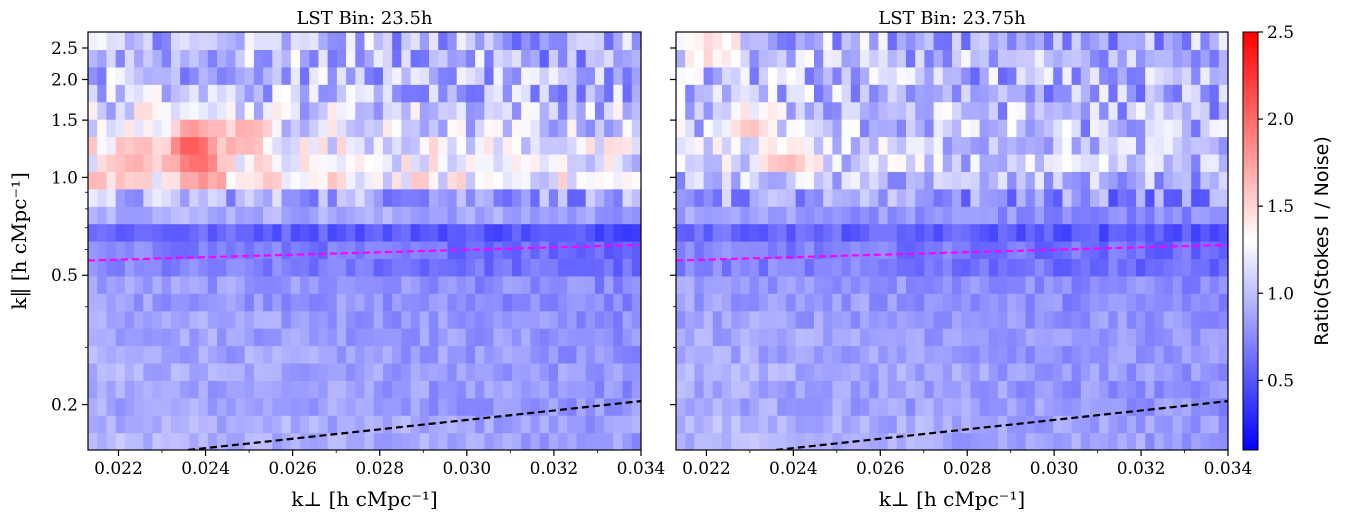  What do you see at coordinates (793, 469) in the screenshot?
I see `x-tick-label: 0.024` at bounding box center [793, 469].